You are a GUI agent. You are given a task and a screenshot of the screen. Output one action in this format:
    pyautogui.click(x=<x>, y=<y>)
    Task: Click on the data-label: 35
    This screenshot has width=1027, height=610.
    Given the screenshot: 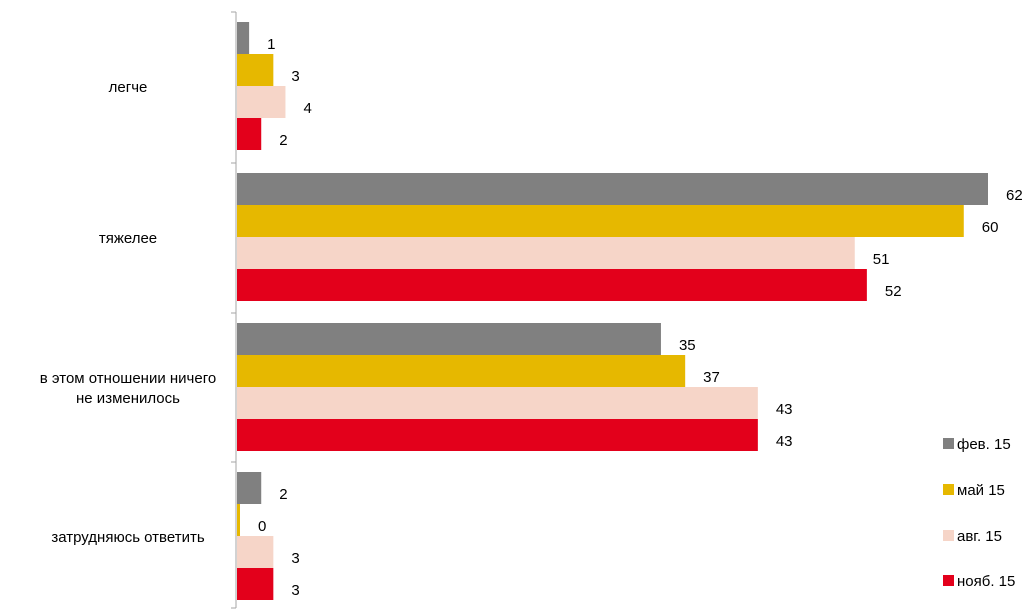 What is the action you would take?
    pyautogui.click(x=687, y=345)
    